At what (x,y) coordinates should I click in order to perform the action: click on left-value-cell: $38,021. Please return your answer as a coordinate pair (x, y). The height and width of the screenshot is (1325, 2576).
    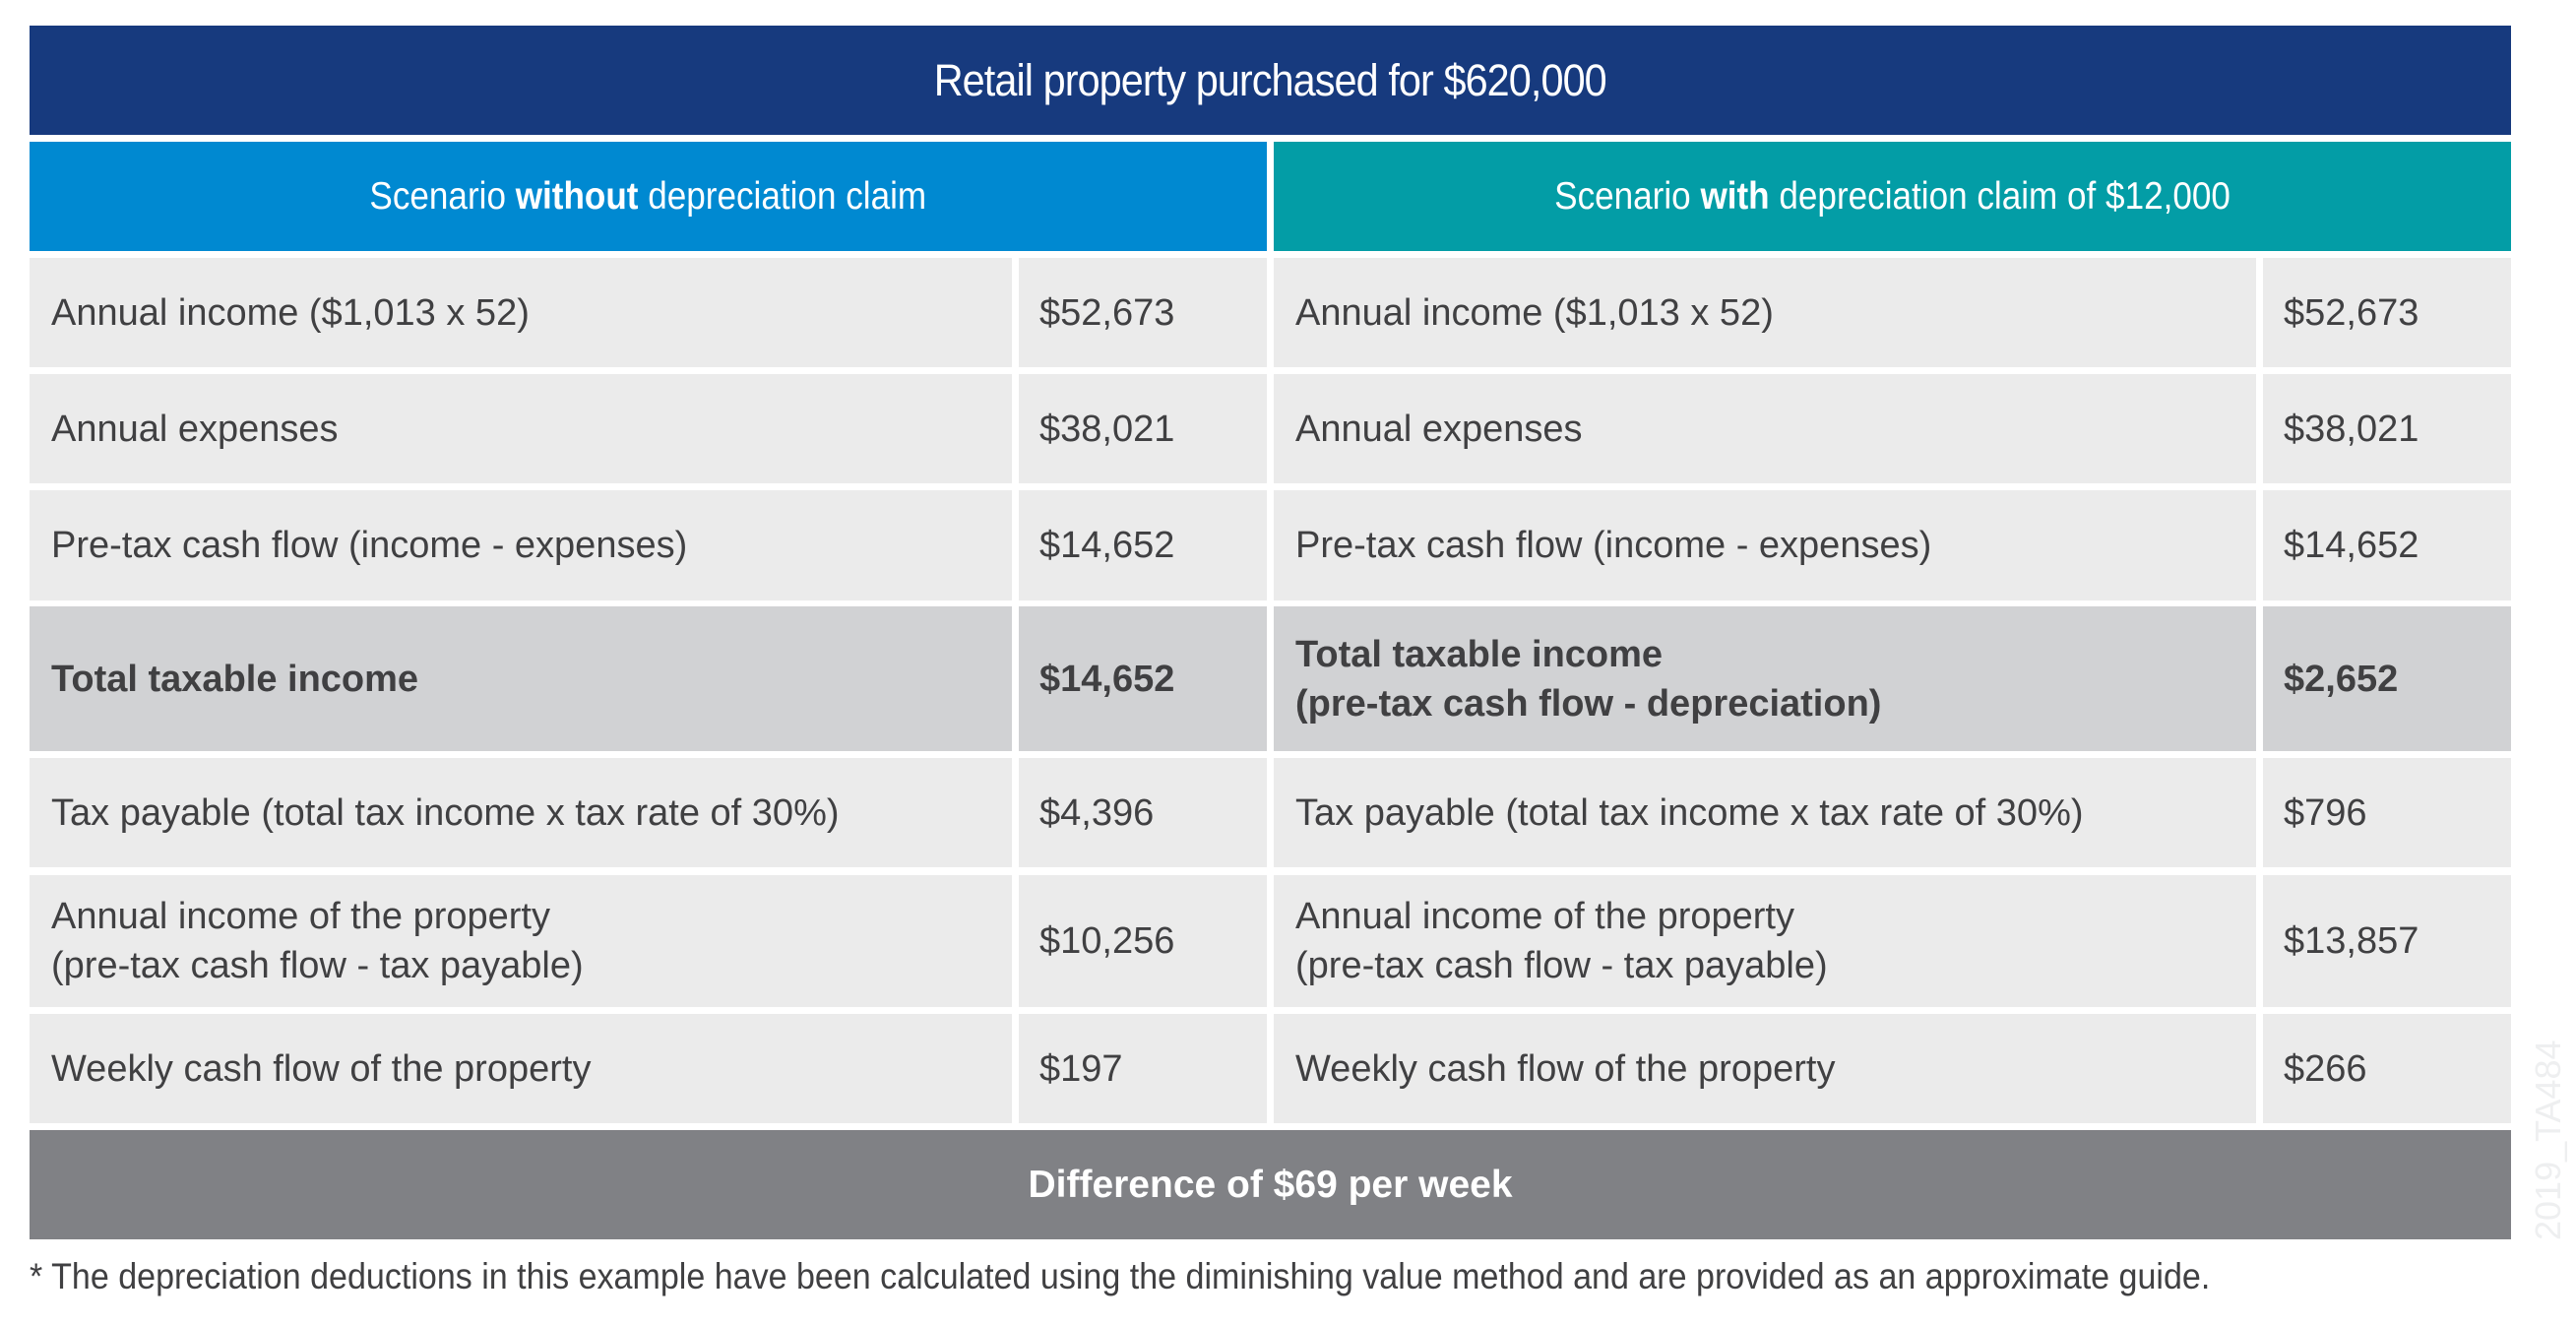
    Looking at the image, I should click on (1143, 429).